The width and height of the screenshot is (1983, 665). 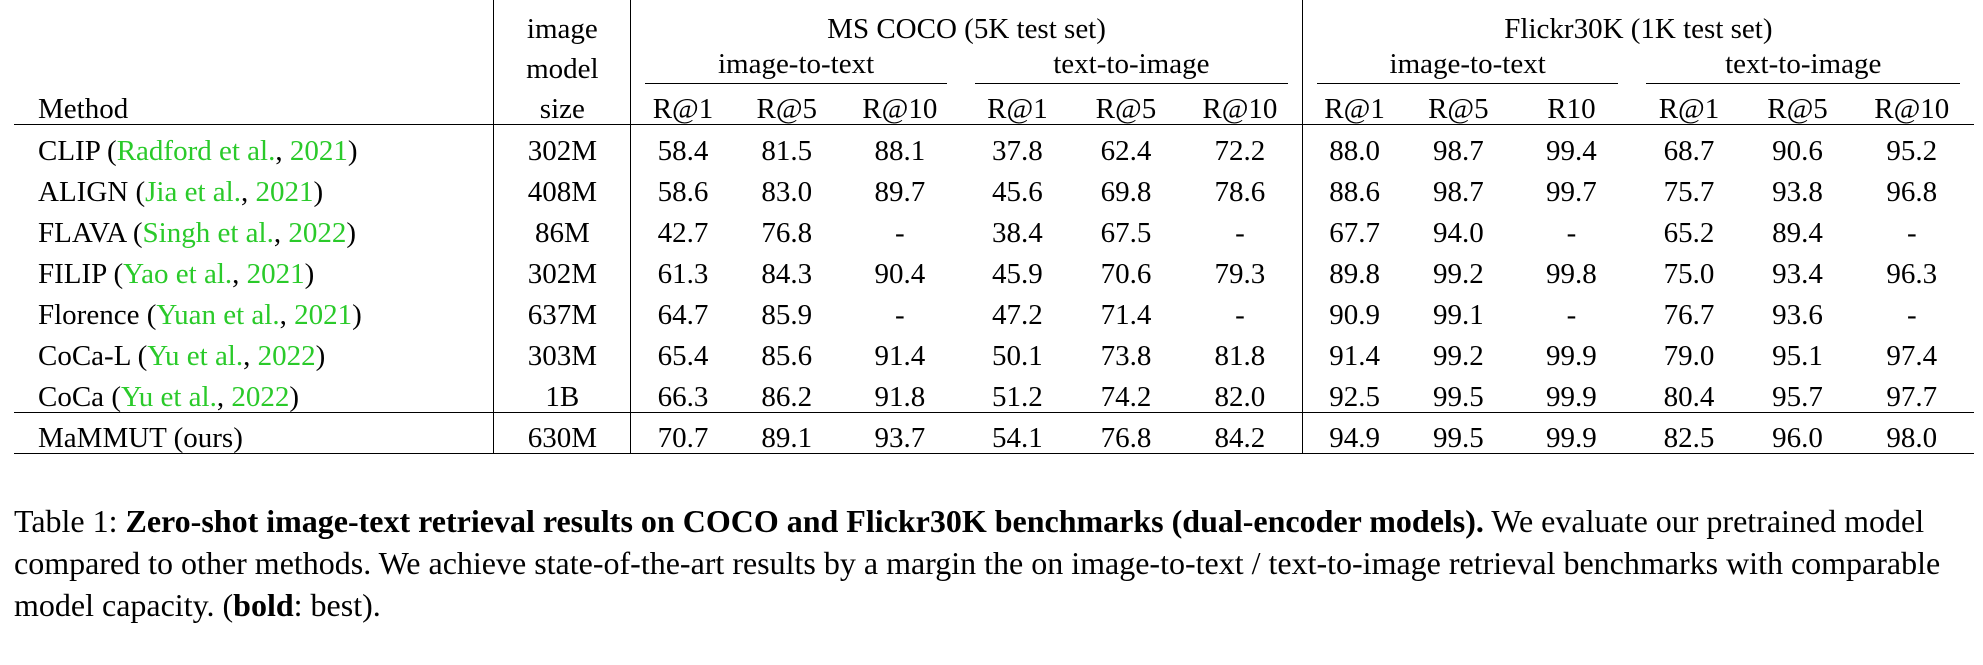 I want to click on value-cell: 95.2, so click(x=1912, y=151).